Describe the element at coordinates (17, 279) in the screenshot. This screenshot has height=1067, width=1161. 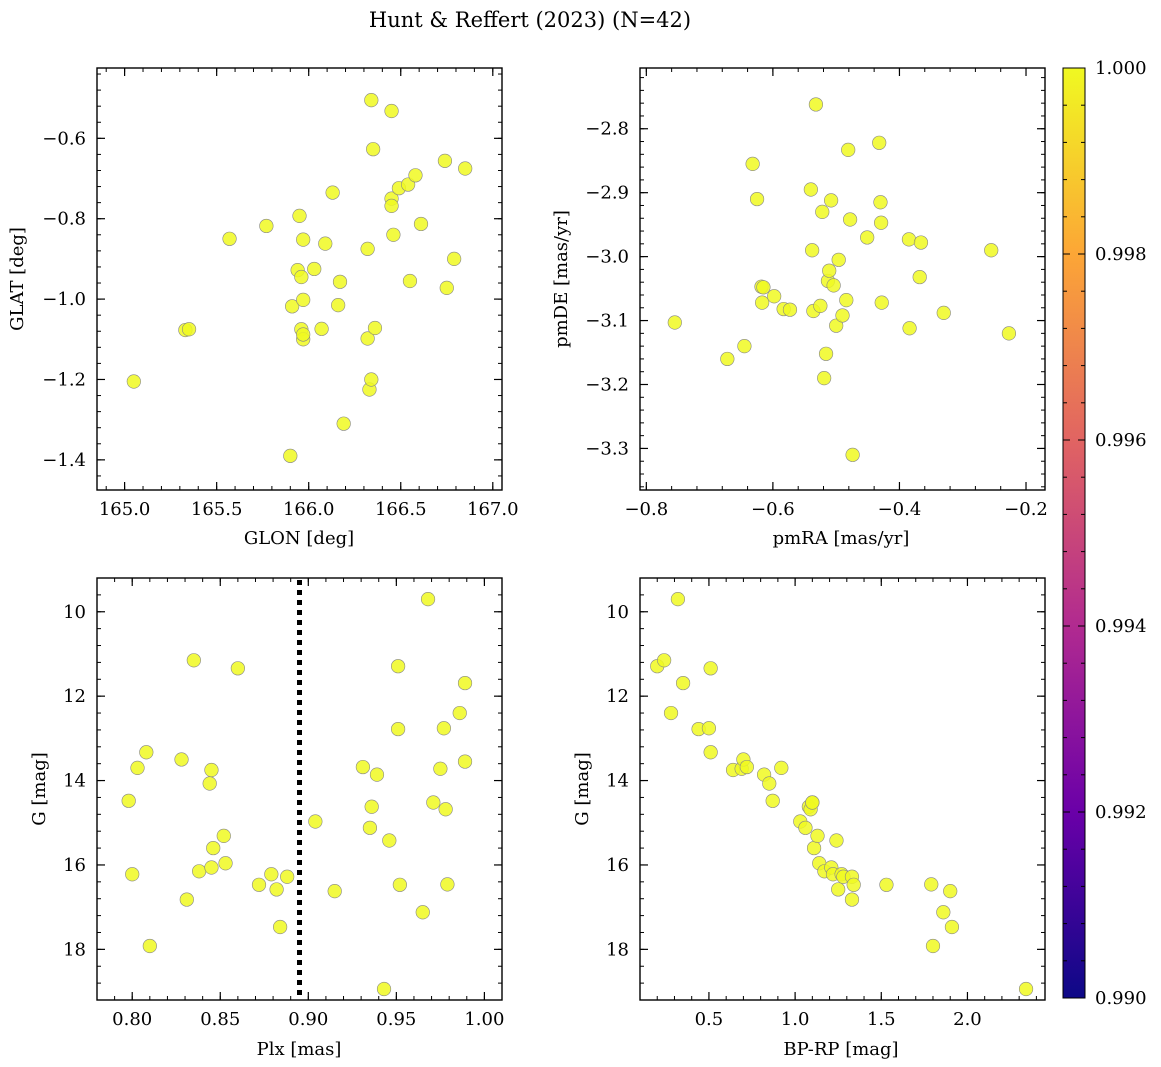
I see `y-axis-label: GLAT [deg]` at that location.